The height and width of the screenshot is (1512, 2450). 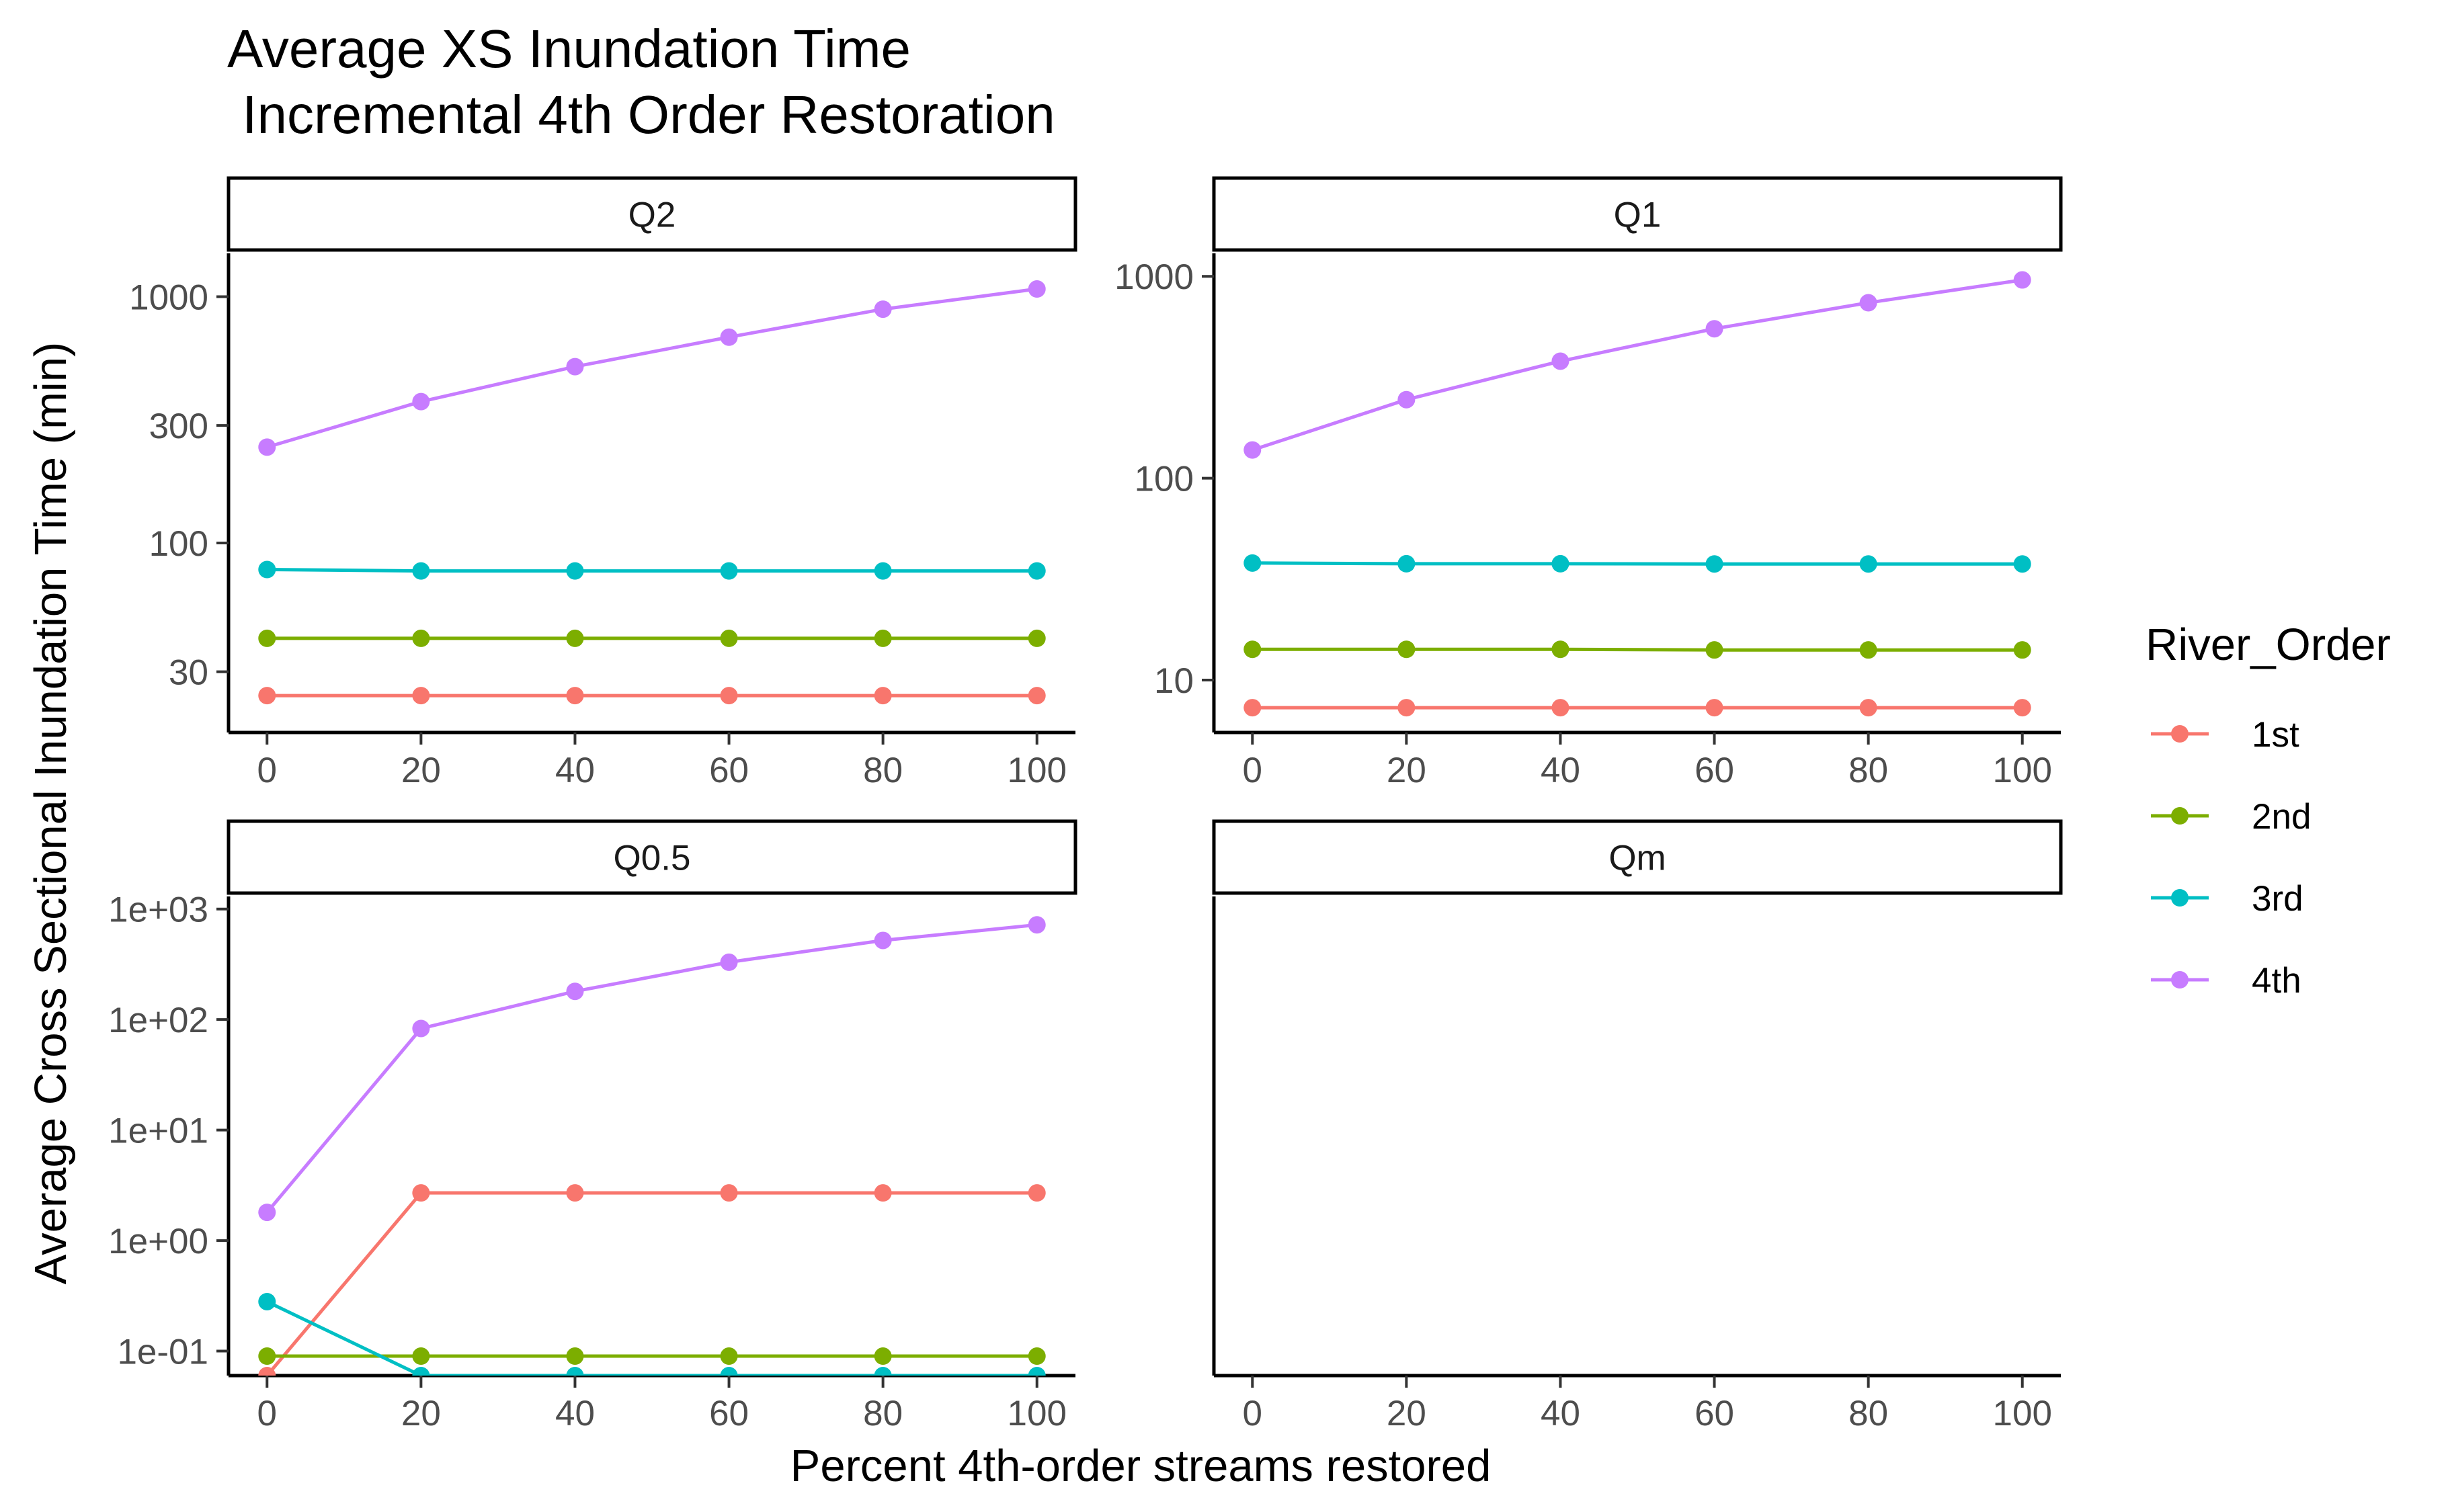 I want to click on legend-label: 2nd, so click(x=2281, y=817).